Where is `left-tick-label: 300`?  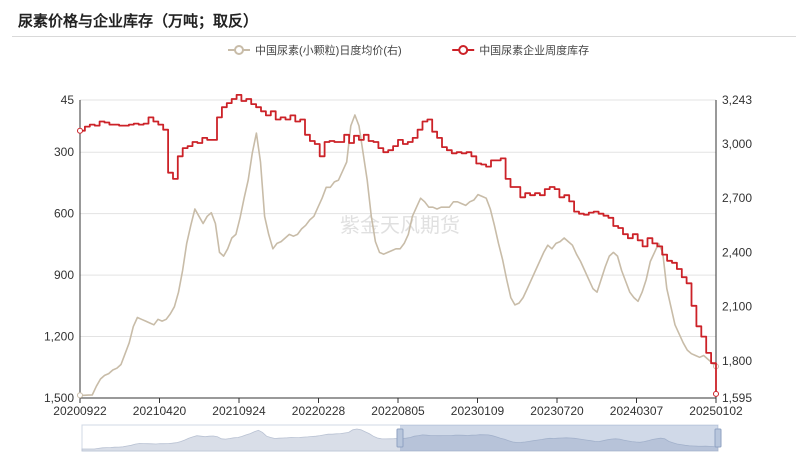
left-tick-label: 300 is located at coordinates (64, 152).